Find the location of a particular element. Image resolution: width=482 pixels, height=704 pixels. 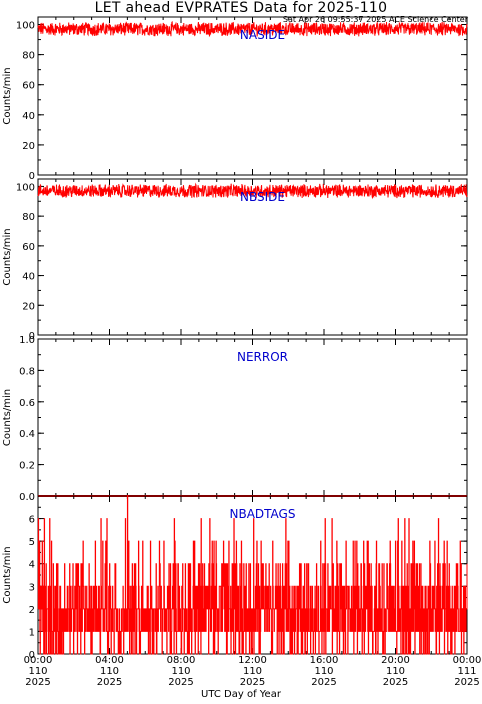

ytick-label-0-5: 100 is located at coordinates (25, 26).